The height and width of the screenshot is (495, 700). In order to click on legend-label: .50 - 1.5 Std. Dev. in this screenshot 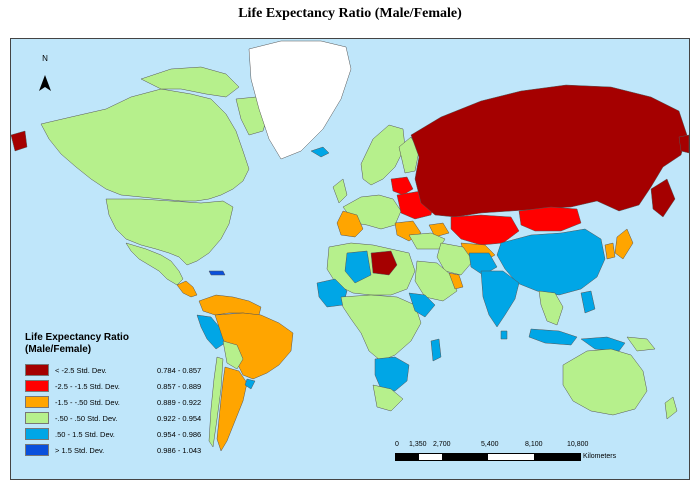, I will do `click(85, 434)`.